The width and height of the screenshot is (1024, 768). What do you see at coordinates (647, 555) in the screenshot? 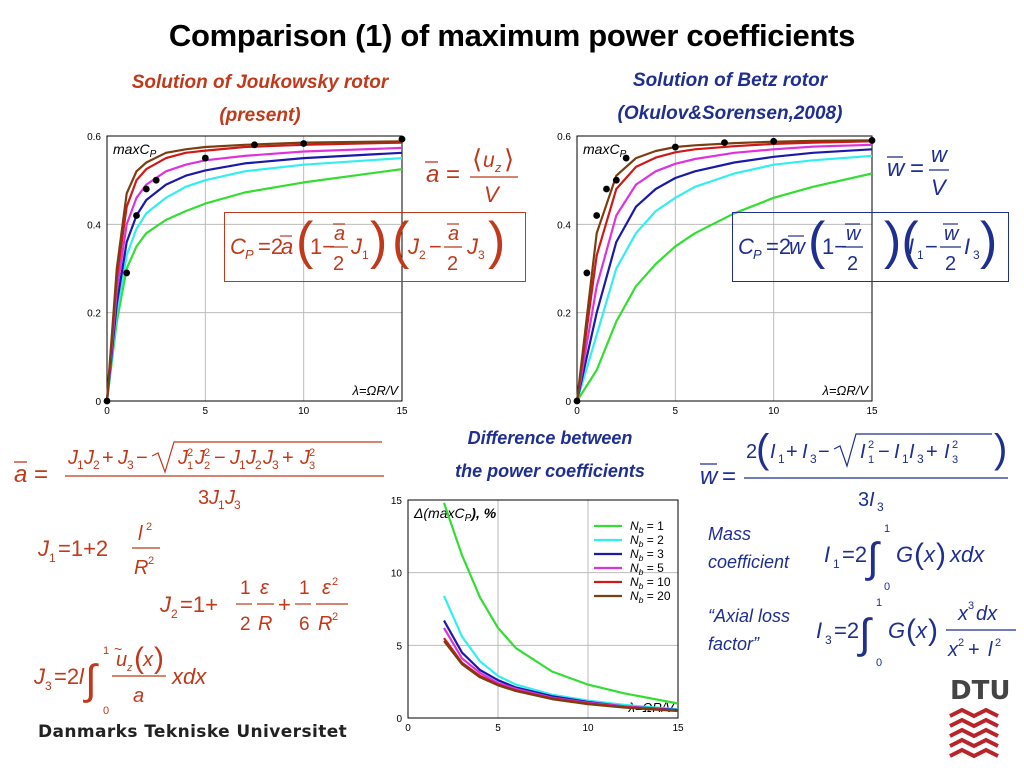
I see `difference-legend-label: Nb = 3` at bounding box center [647, 555].